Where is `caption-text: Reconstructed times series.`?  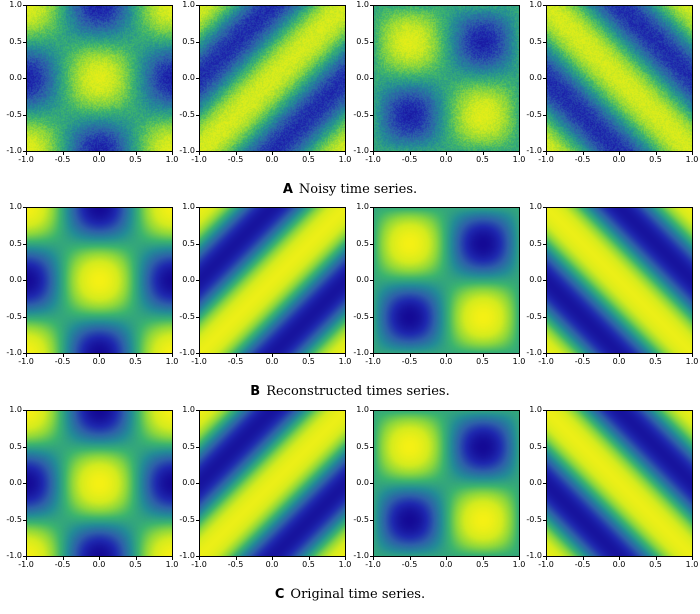 caption-text: Reconstructed times series. is located at coordinates (358, 391).